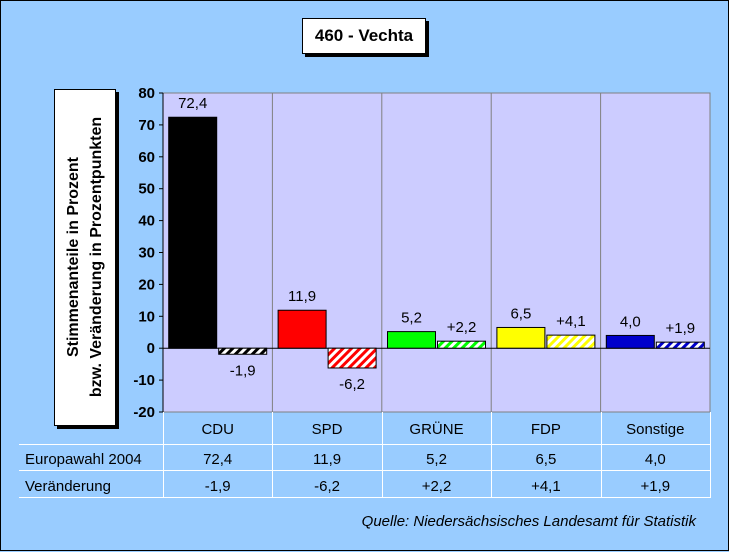 This screenshot has height=552, width=729. I want to click on data-label: +4,1, so click(571, 321).